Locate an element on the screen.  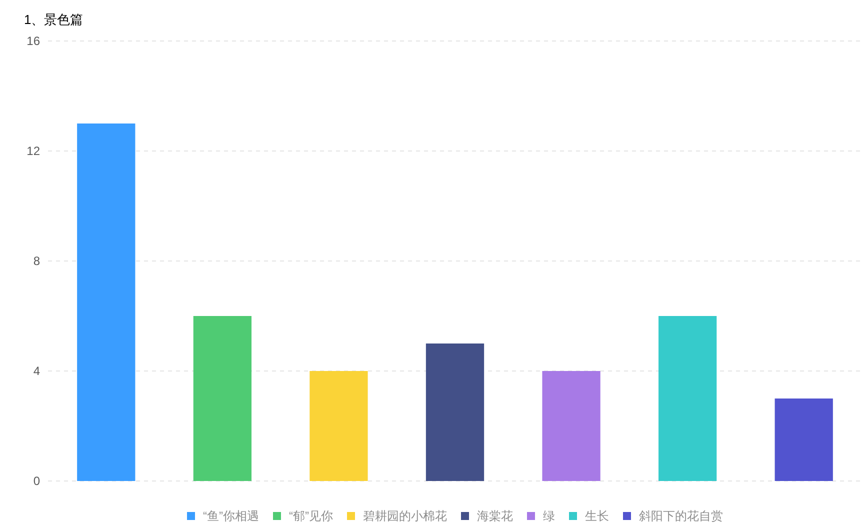
y-tick-label: 12 is located at coordinates (33, 151).